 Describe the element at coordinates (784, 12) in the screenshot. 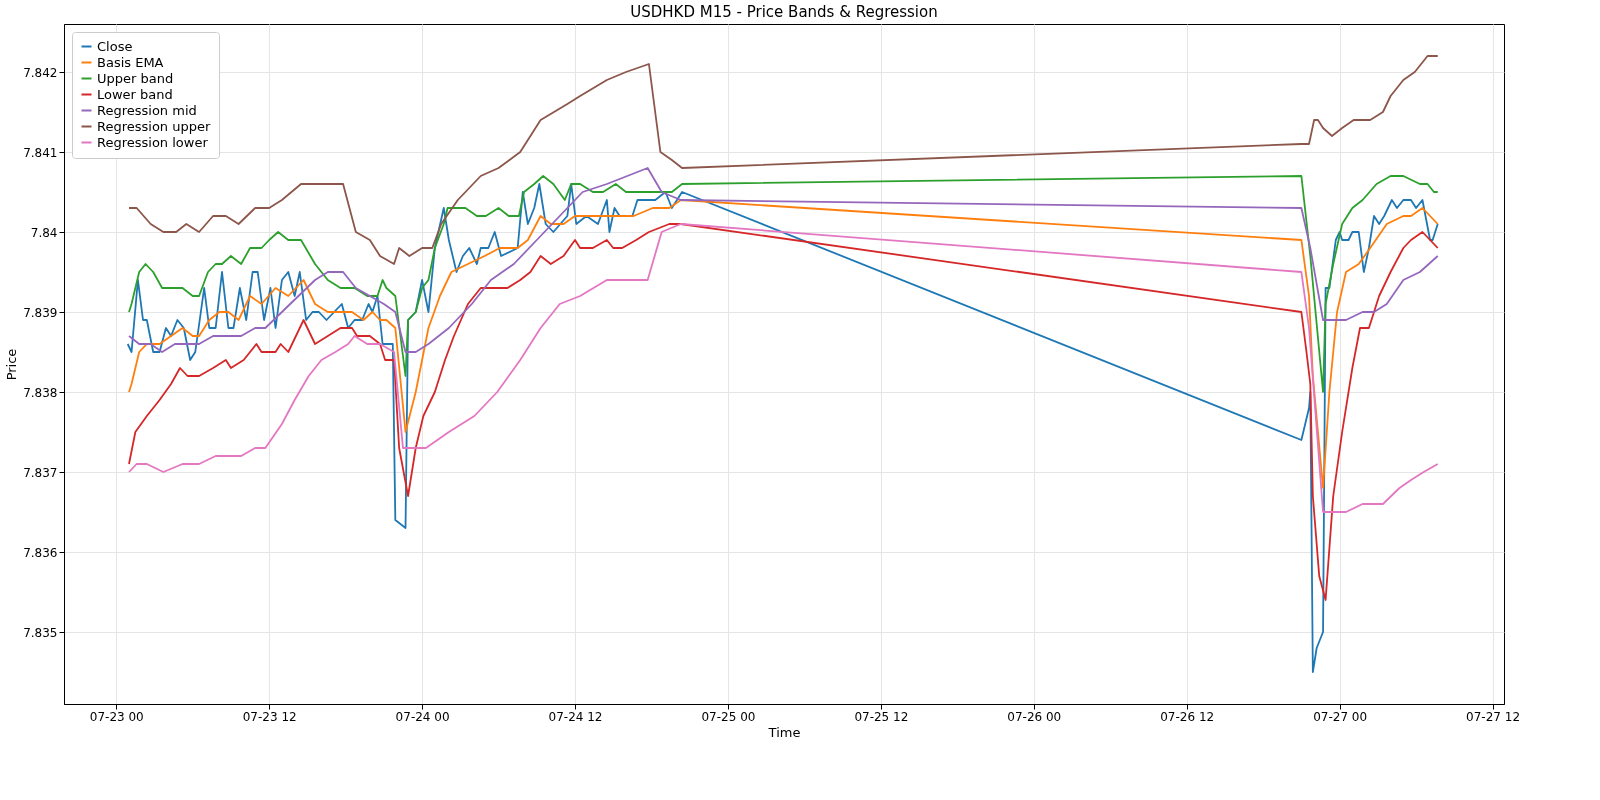

I see `chart-title: USDHKD M15 - Price Bands & Regression` at that location.